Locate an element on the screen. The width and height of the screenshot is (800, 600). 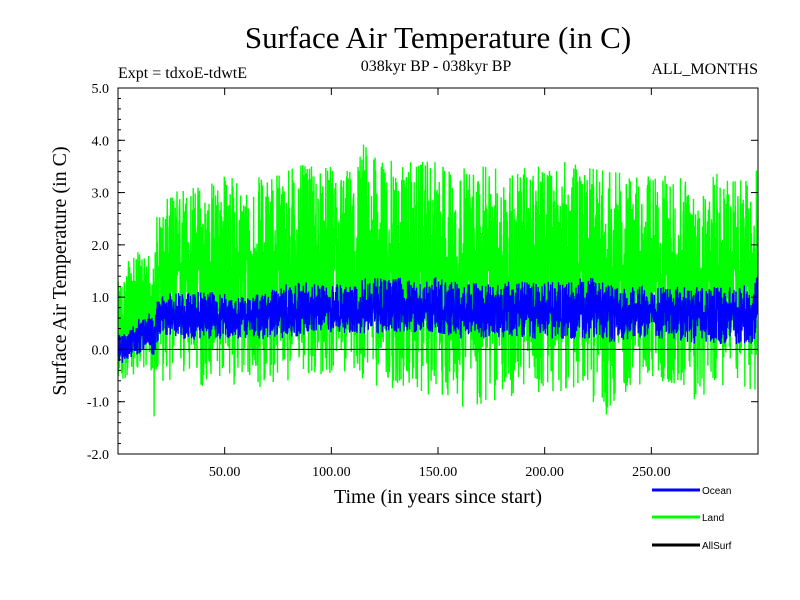
x-tick-label: 250.00 is located at coordinates (651, 472).